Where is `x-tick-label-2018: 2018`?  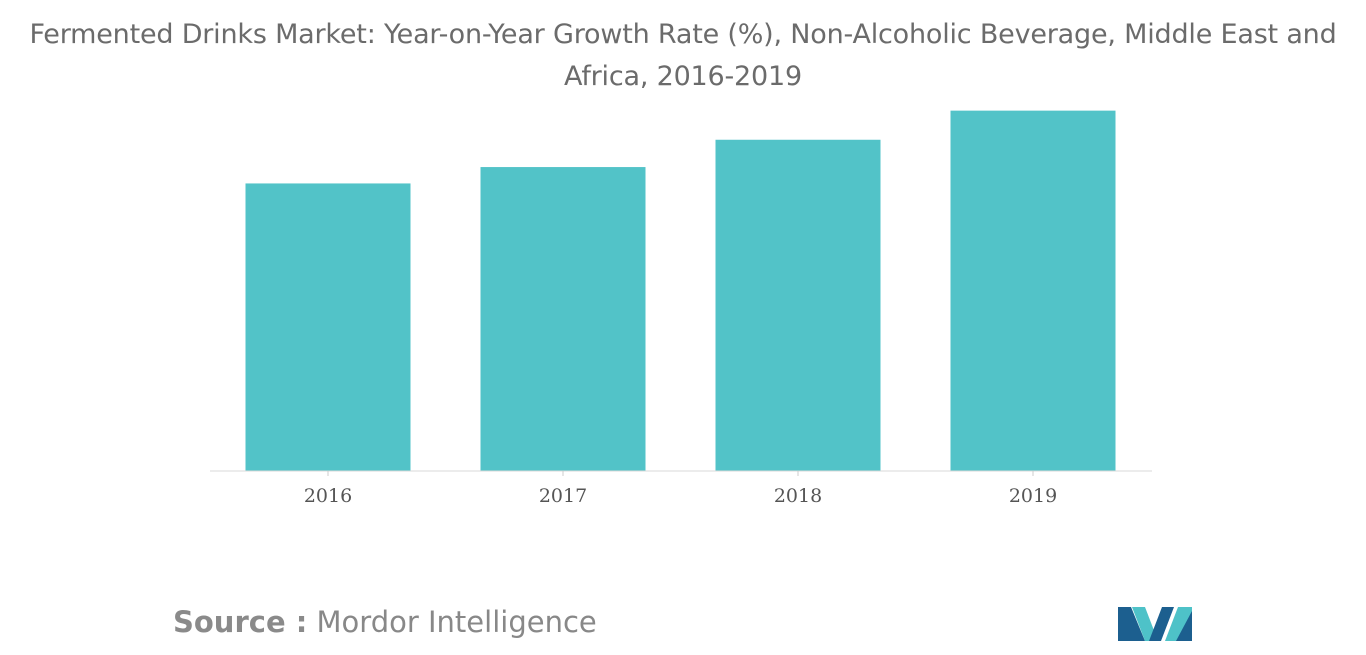
x-tick-label-2018: 2018 is located at coordinates (798, 496).